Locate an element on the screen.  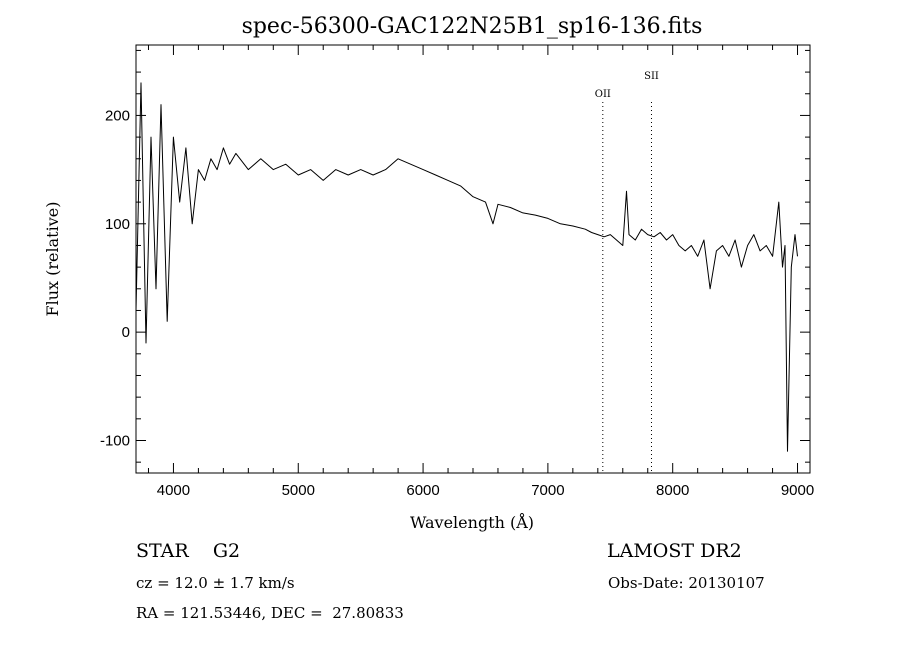
x-axis-label: Wavelength (Å) is located at coordinates (472, 522).